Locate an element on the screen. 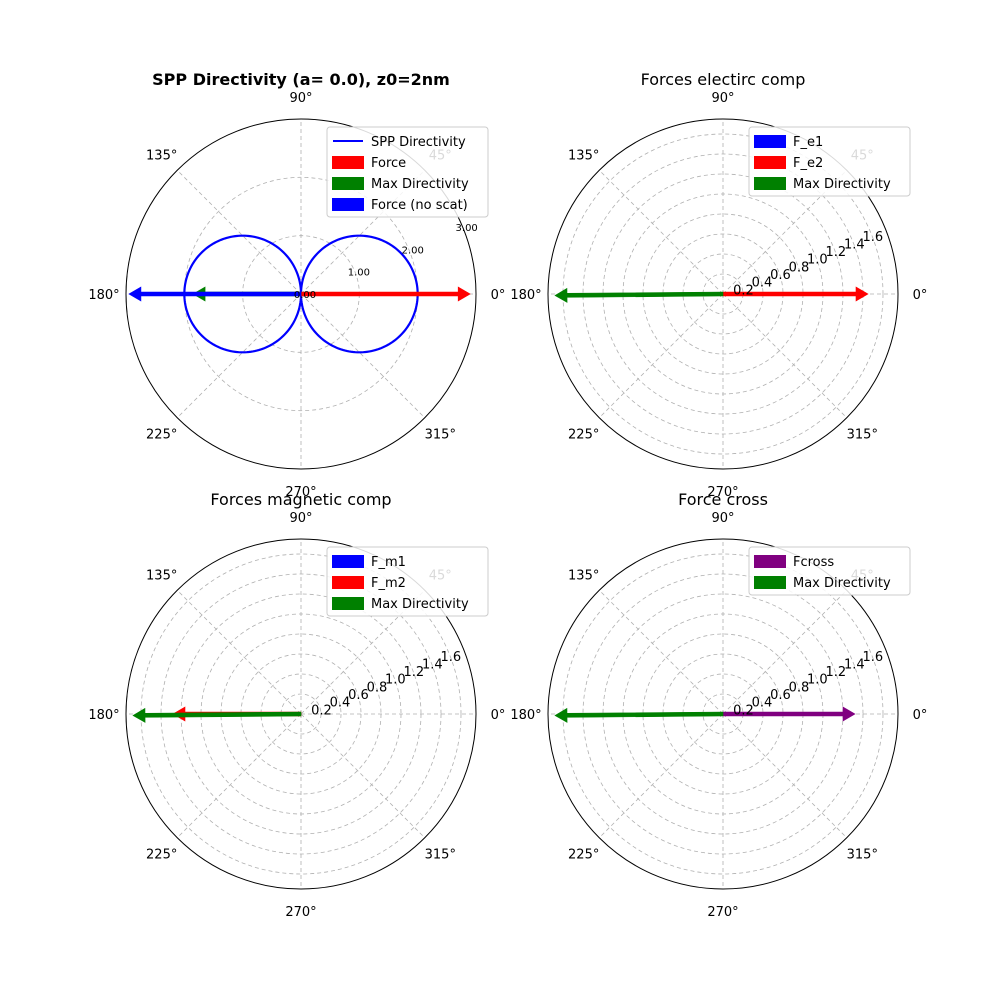 The image size is (1000, 1000). legend-entry-label: F_m2 is located at coordinates (388, 583).